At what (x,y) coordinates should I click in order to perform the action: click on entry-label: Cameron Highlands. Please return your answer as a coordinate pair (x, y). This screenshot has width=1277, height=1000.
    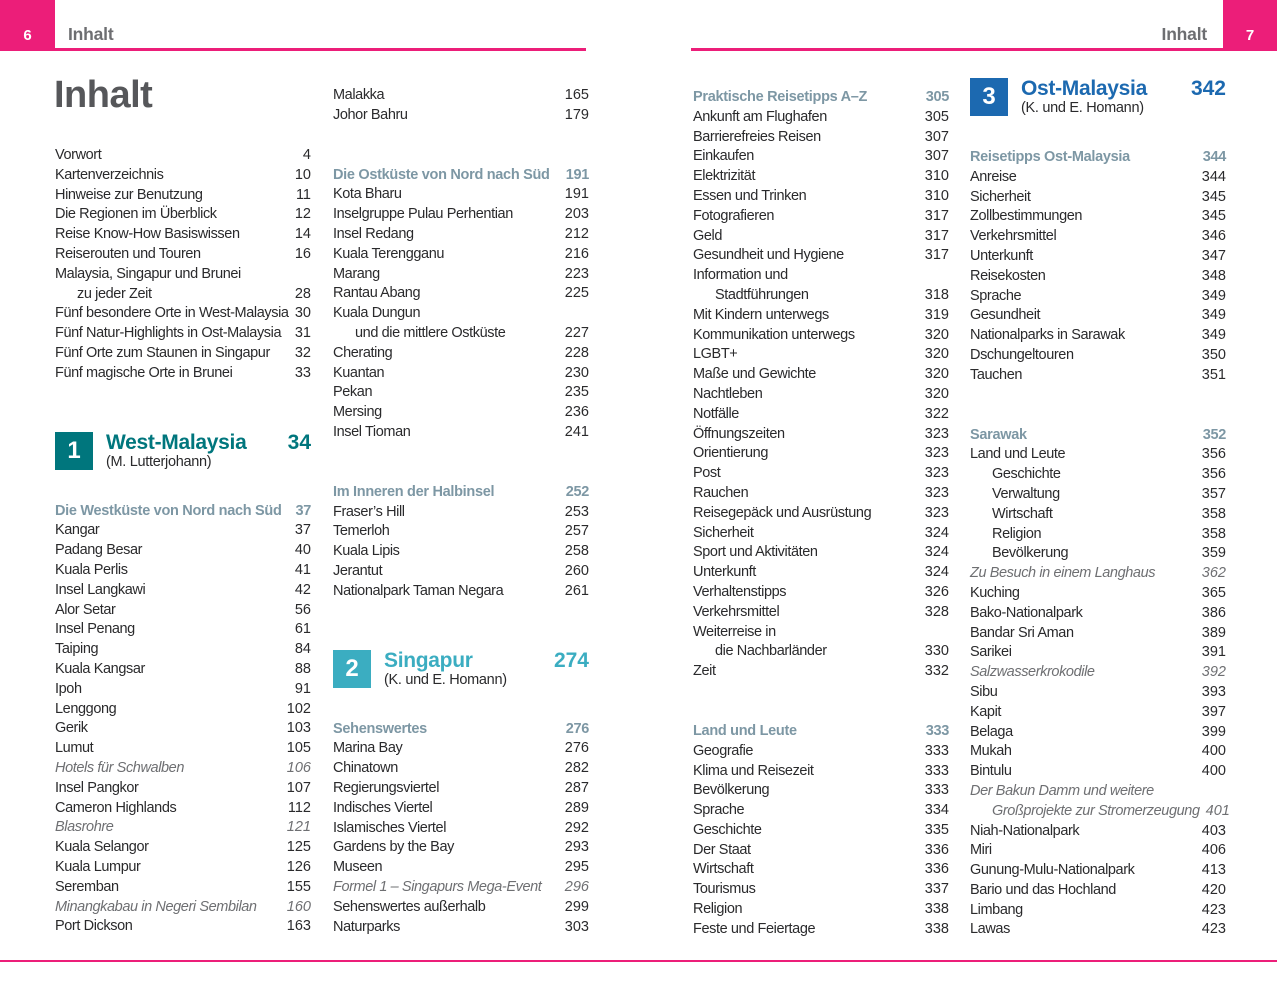
    Looking at the image, I should click on (116, 807).